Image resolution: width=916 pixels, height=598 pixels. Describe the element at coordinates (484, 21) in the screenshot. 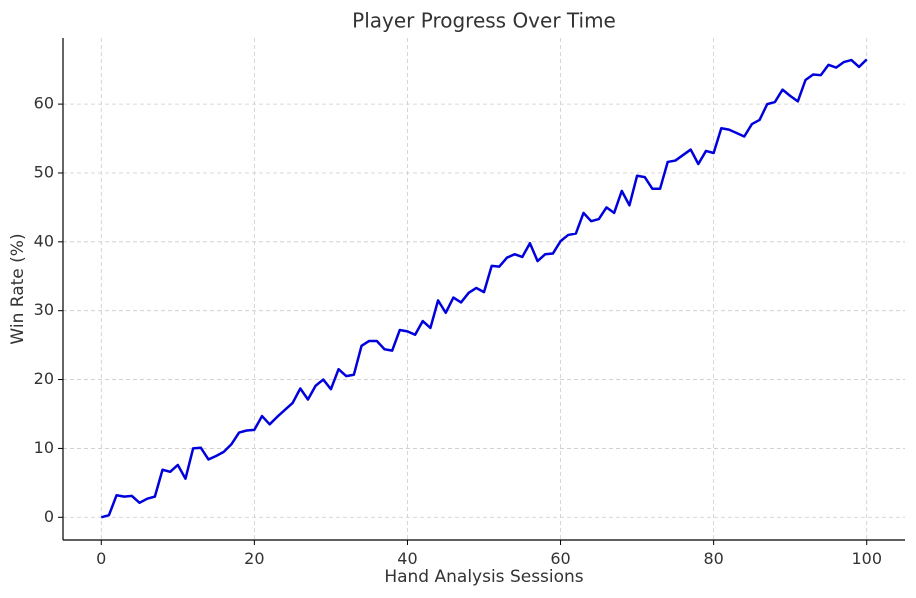

I see `chart-title: Player Progress Over Time` at that location.